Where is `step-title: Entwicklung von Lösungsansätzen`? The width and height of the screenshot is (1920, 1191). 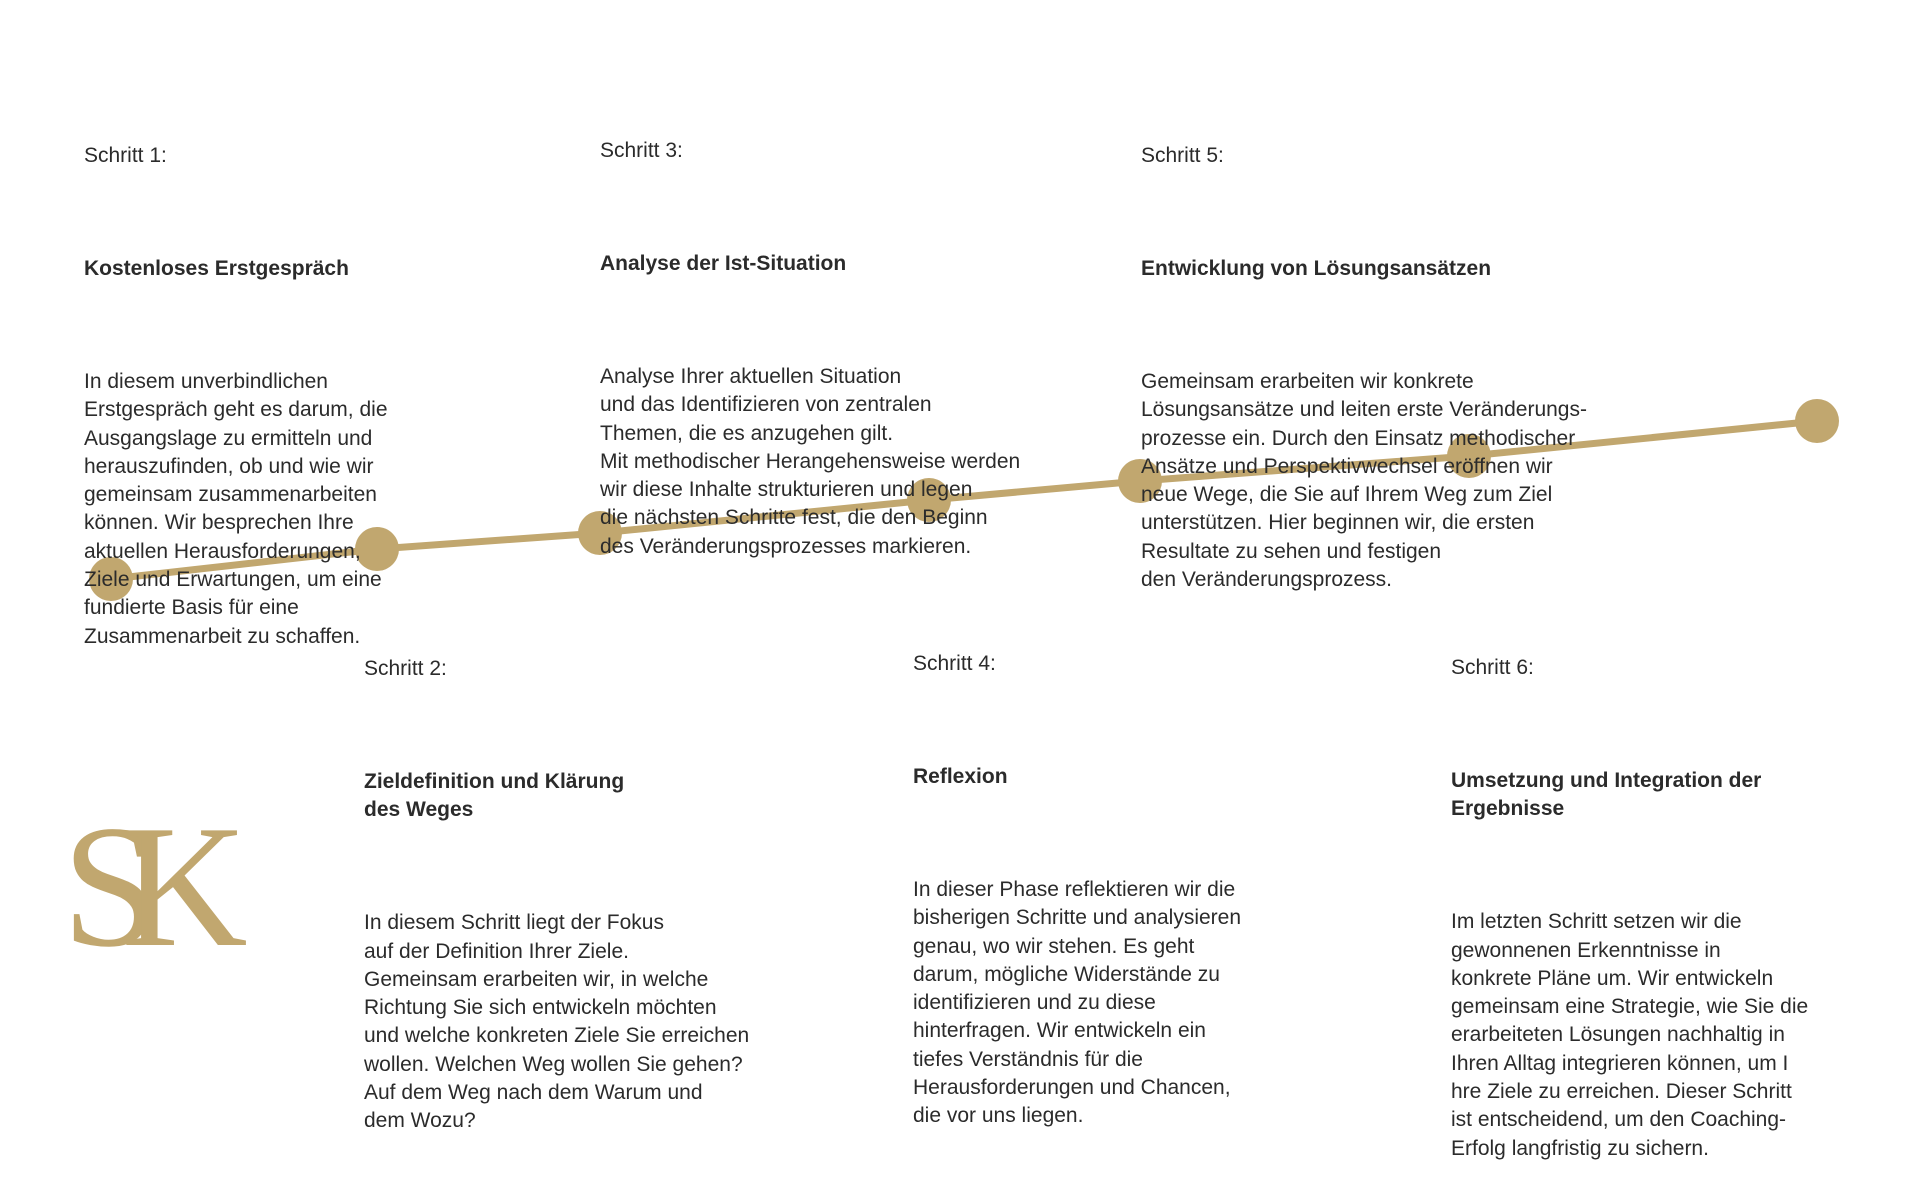 step-title: Entwicklung von Lösungsansätzen is located at coordinates (1316, 268).